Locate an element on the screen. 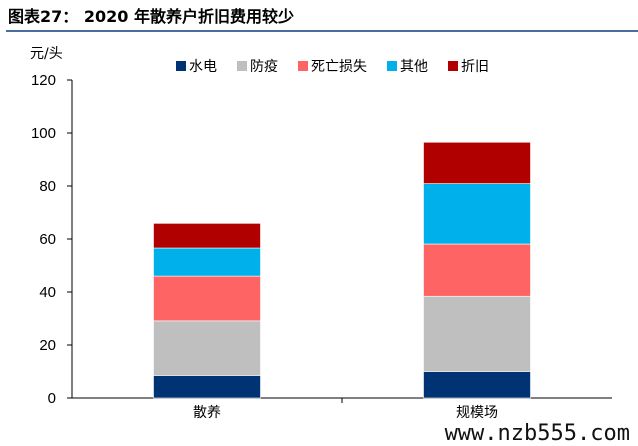  y-tick-label: 100 is located at coordinates (43, 133).